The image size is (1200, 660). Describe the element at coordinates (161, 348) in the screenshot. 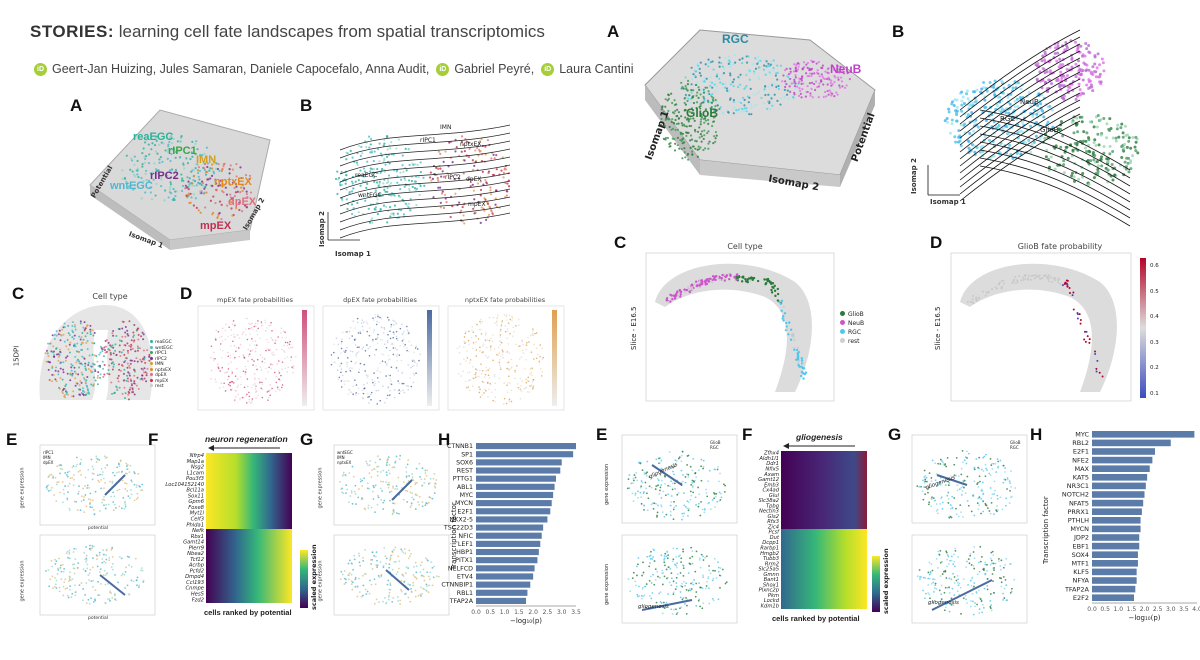

I see `legend-item: wntEGC` at that location.